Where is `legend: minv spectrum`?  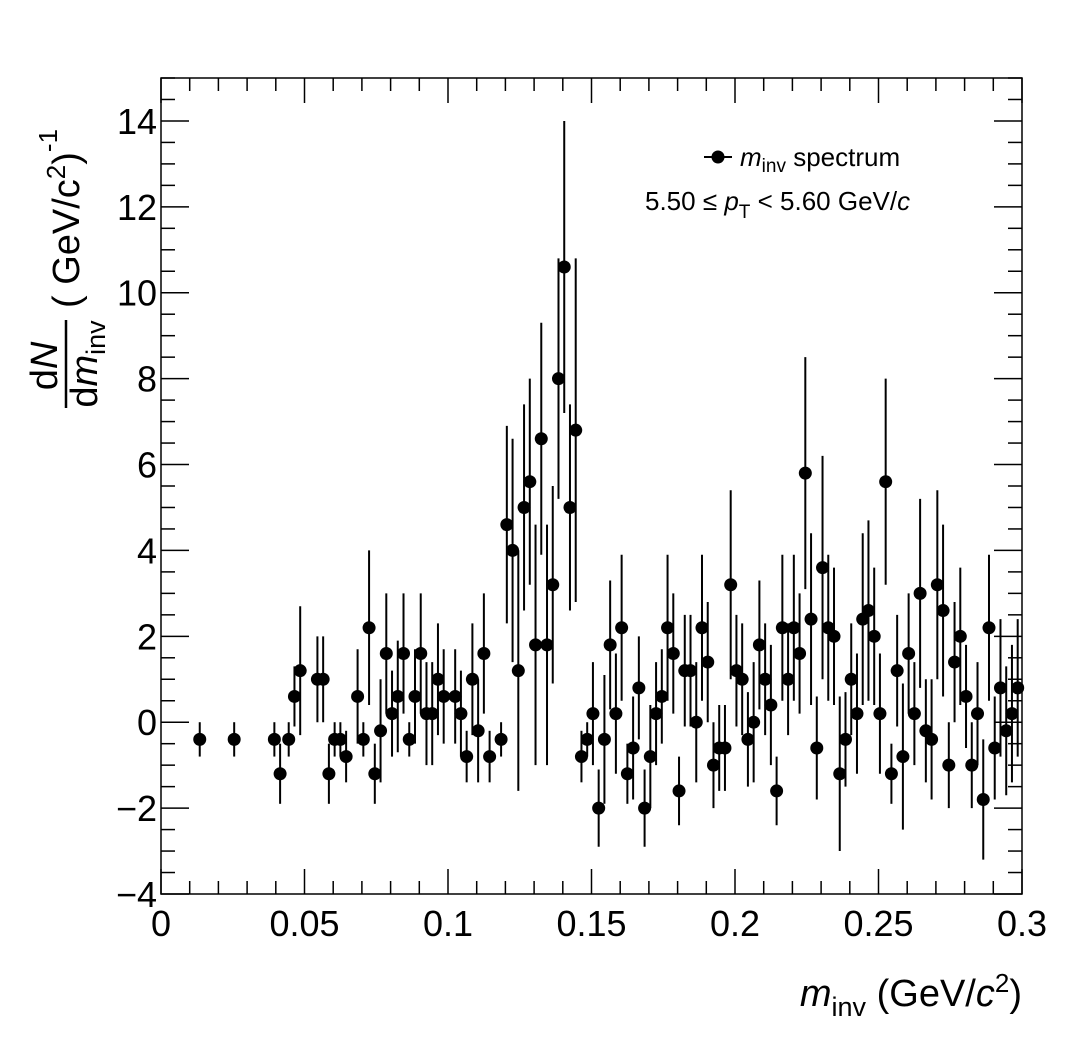
legend: minv spectrum is located at coordinates (802, 159).